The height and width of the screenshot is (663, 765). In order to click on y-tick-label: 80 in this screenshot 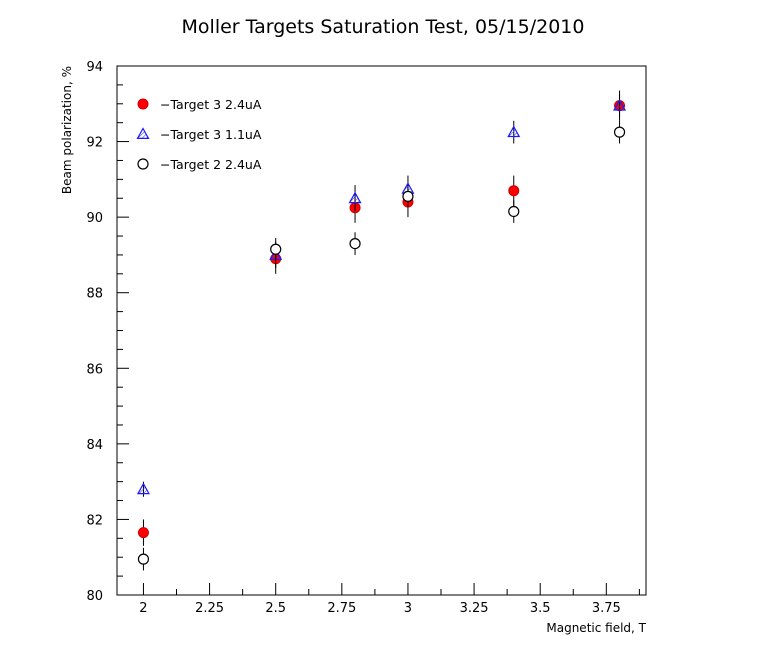, I will do `click(94, 596)`.